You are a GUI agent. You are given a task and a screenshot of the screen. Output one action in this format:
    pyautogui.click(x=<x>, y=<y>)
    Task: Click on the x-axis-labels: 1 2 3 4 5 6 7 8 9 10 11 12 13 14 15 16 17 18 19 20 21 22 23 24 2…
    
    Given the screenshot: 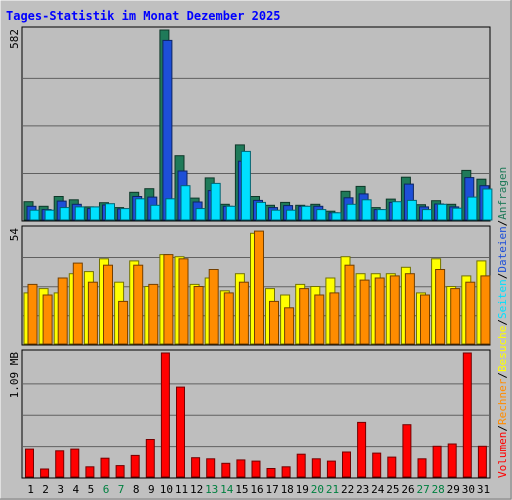 What is the action you would take?
    pyautogui.click(x=258, y=489)
    